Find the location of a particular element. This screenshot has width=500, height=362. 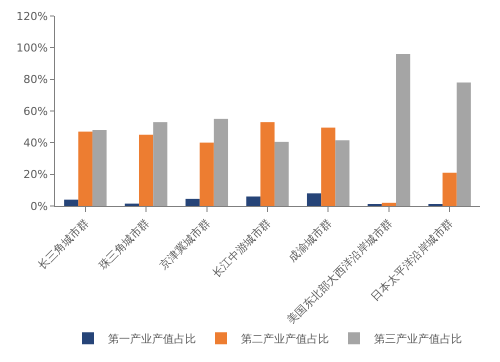

y-tick-label: 120% is located at coordinates (32, 16).